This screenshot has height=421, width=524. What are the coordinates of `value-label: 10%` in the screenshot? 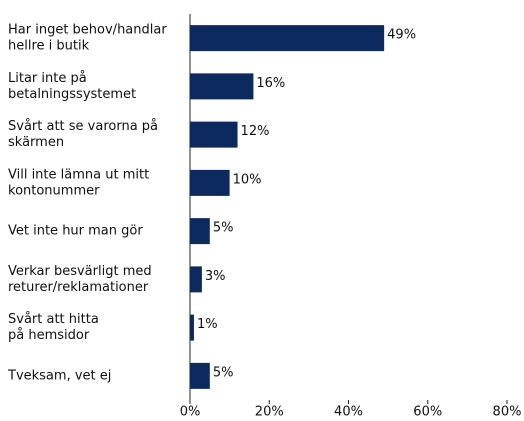 It's located at (247, 179).